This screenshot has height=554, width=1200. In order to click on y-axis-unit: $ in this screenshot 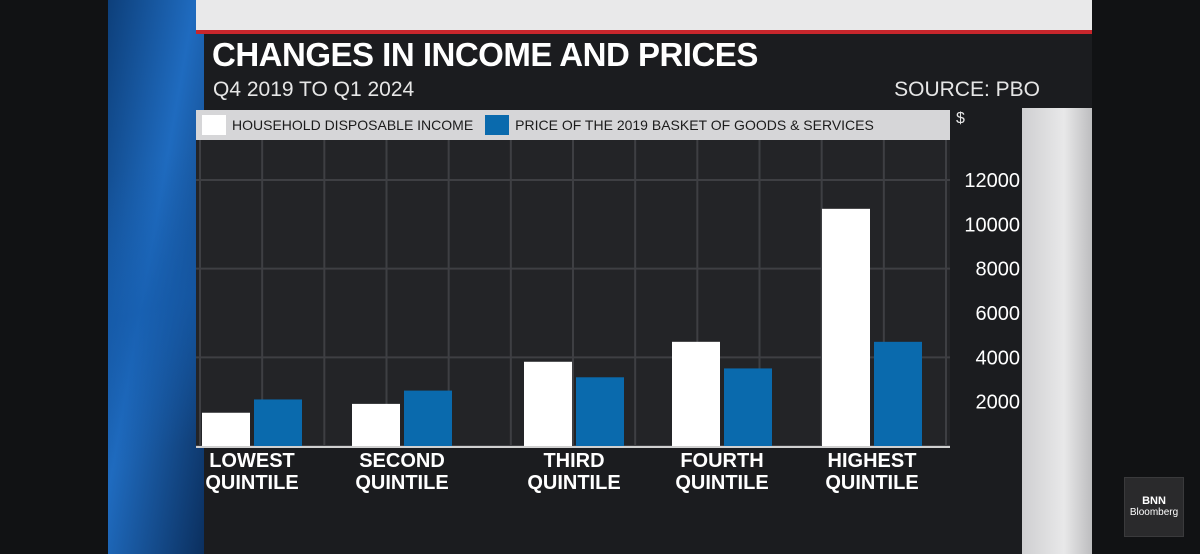, I will do `click(960, 118)`.